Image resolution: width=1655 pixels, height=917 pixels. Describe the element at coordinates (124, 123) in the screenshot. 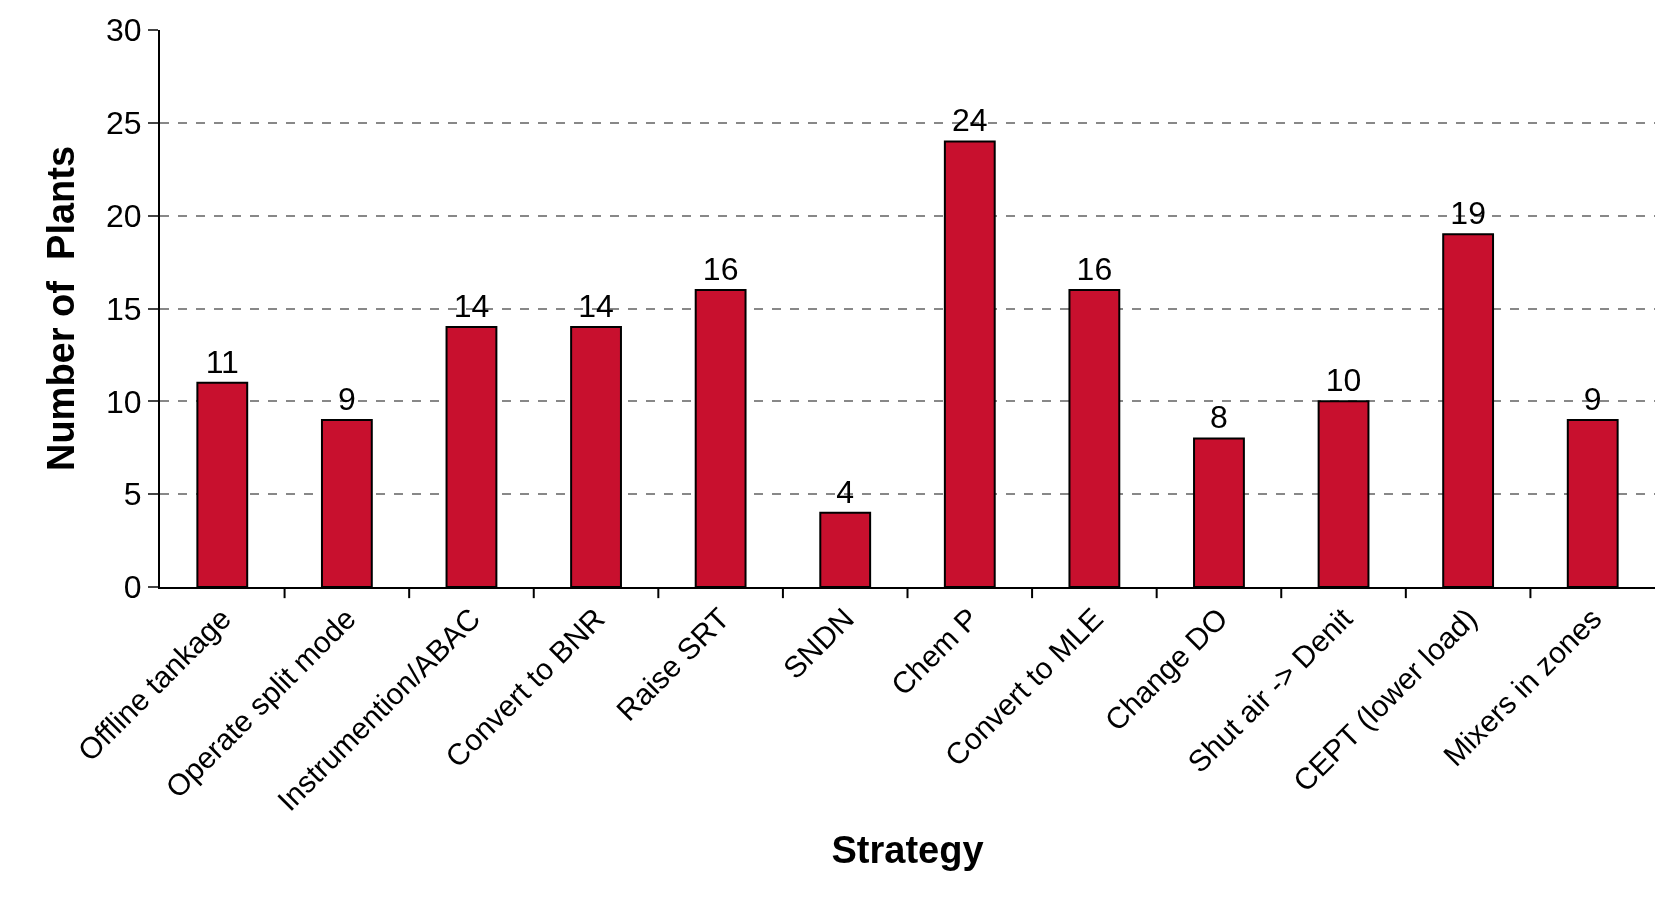

I see `y-tick-label: 25` at that location.